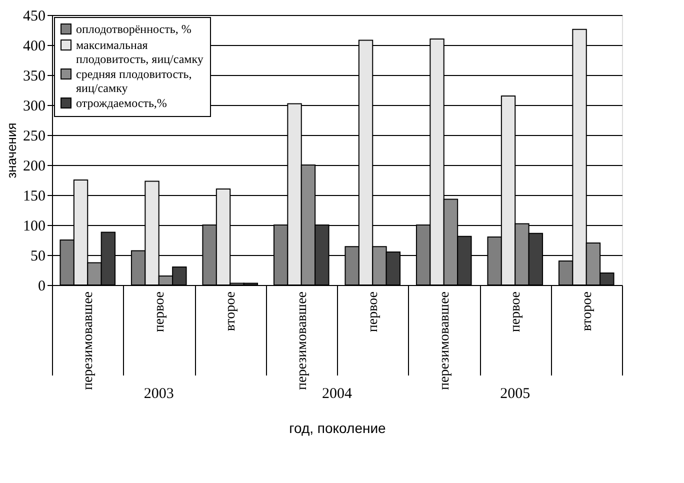 The width and height of the screenshot is (684, 483). What do you see at coordinates (337, 394) in the screenshot?
I see `text: 2004` at bounding box center [337, 394].